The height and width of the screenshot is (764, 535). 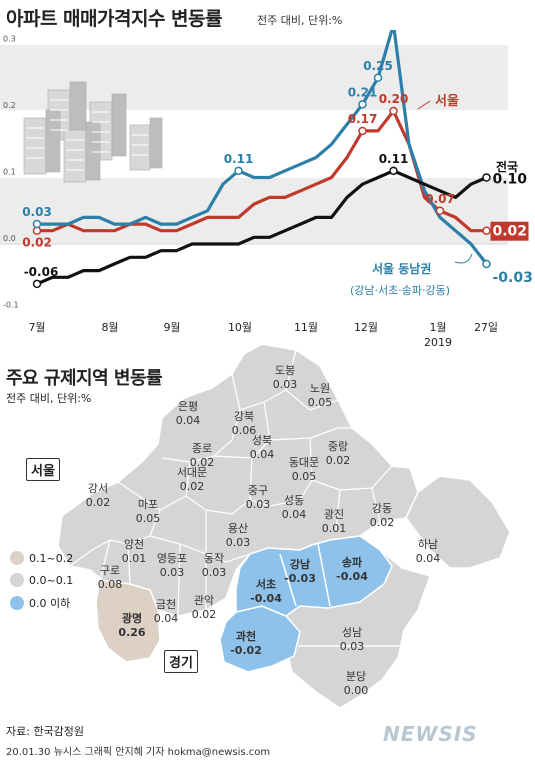 What do you see at coordinates (507, 166) in the screenshot?
I see `national-label: 전국` at bounding box center [507, 166].